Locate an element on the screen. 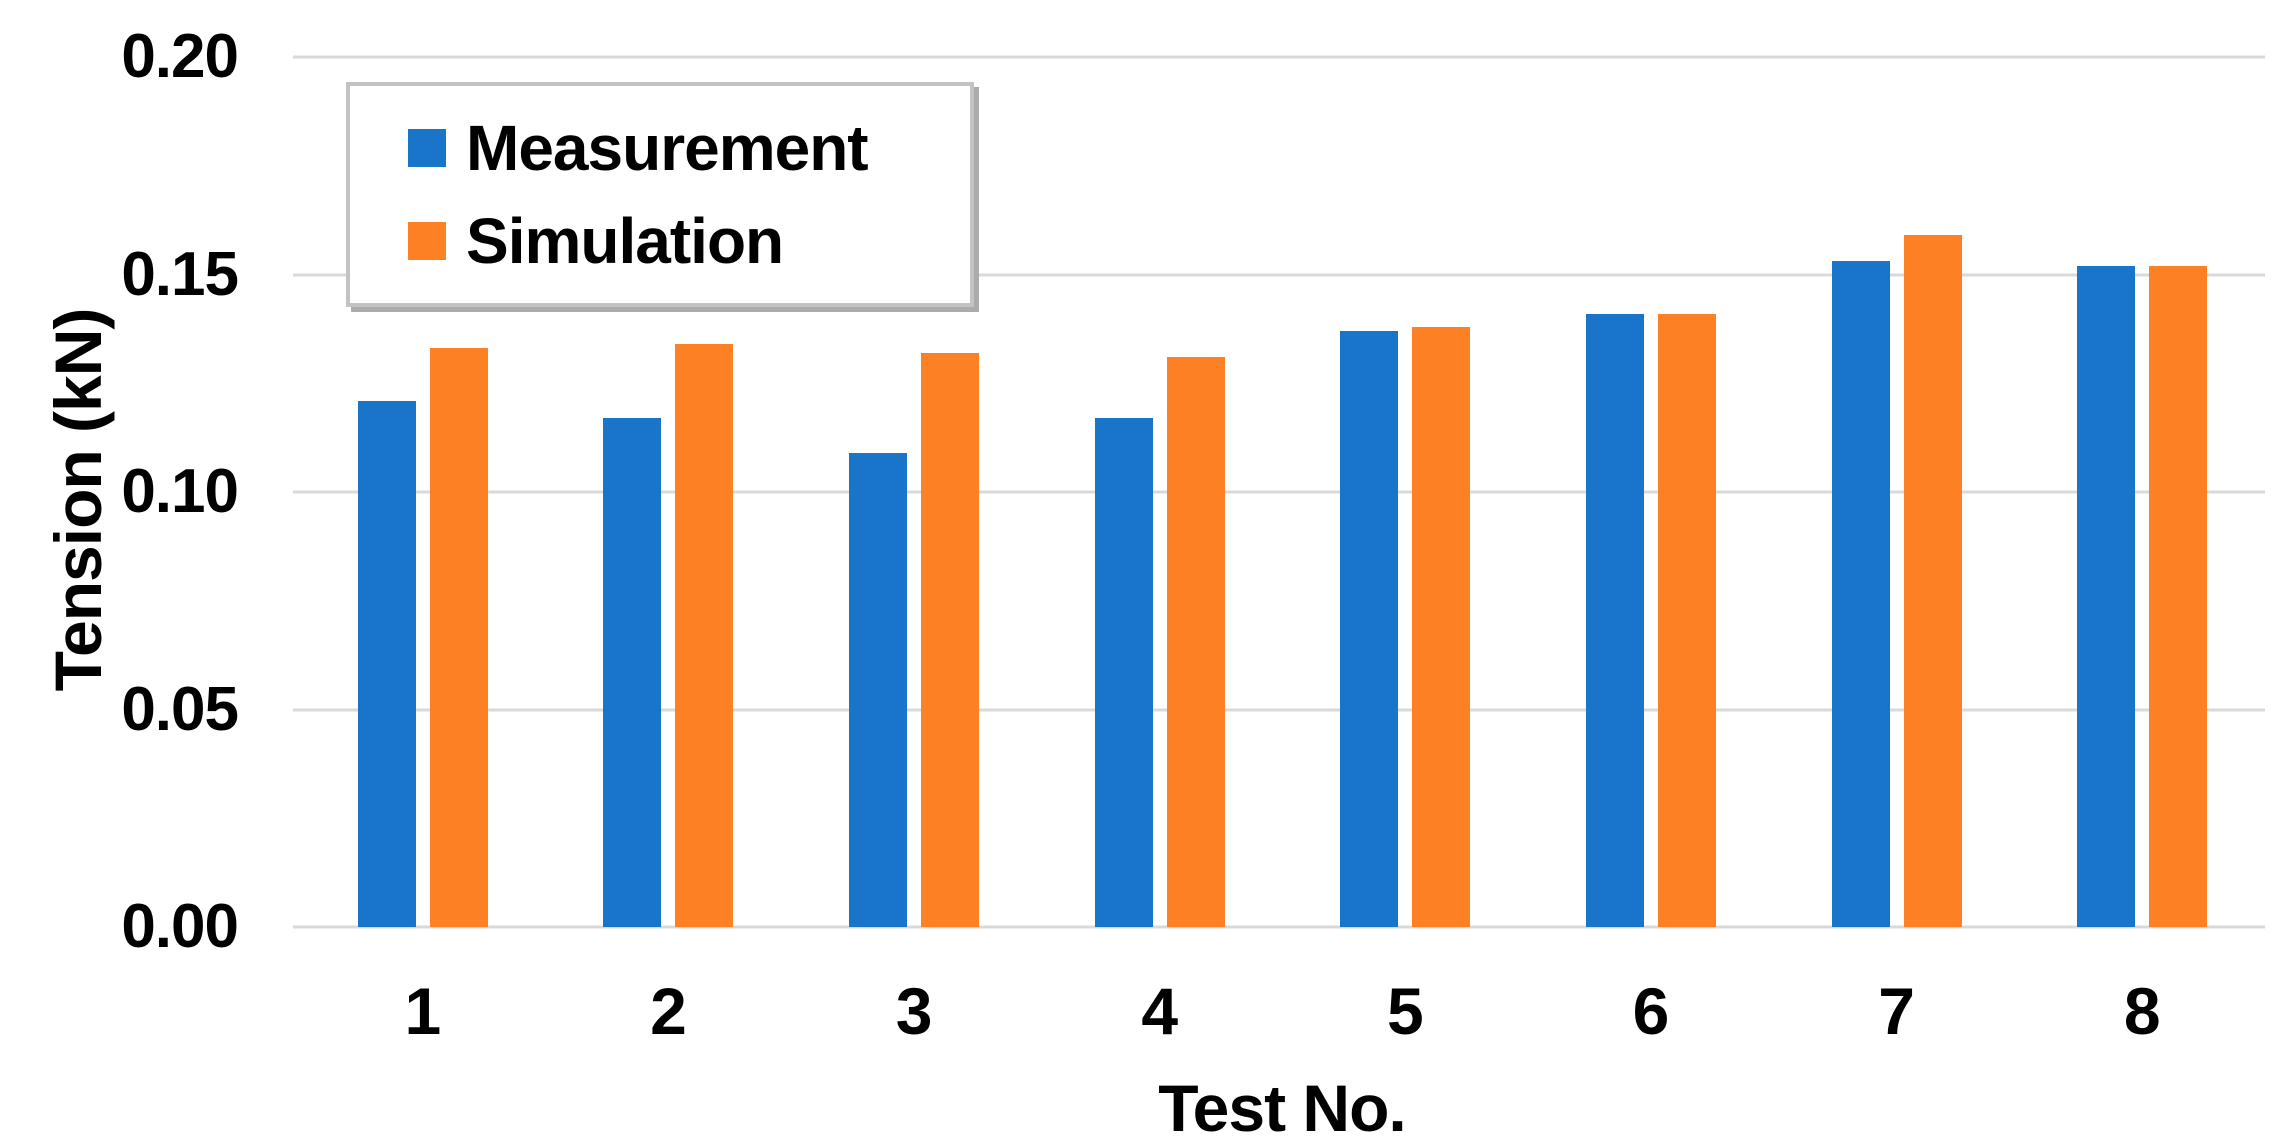  x-tick-label-4: 4 is located at coordinates (1160, 1011).